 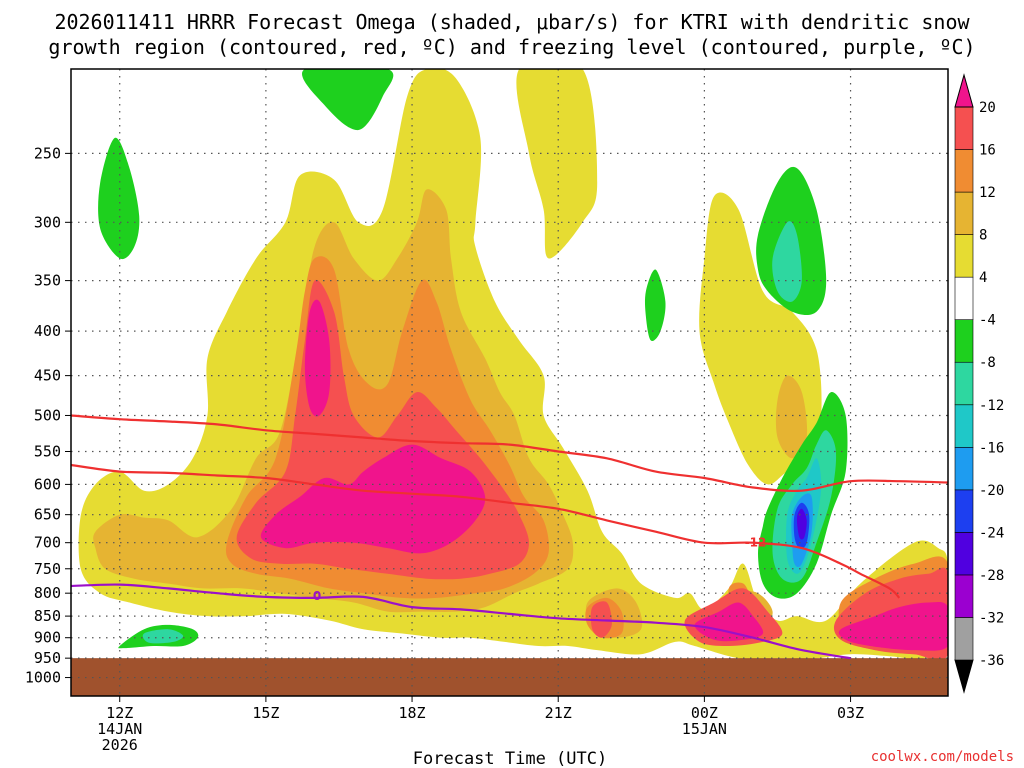 I want to click on colorbar-label--12: -12, so click(x=991, y=406).